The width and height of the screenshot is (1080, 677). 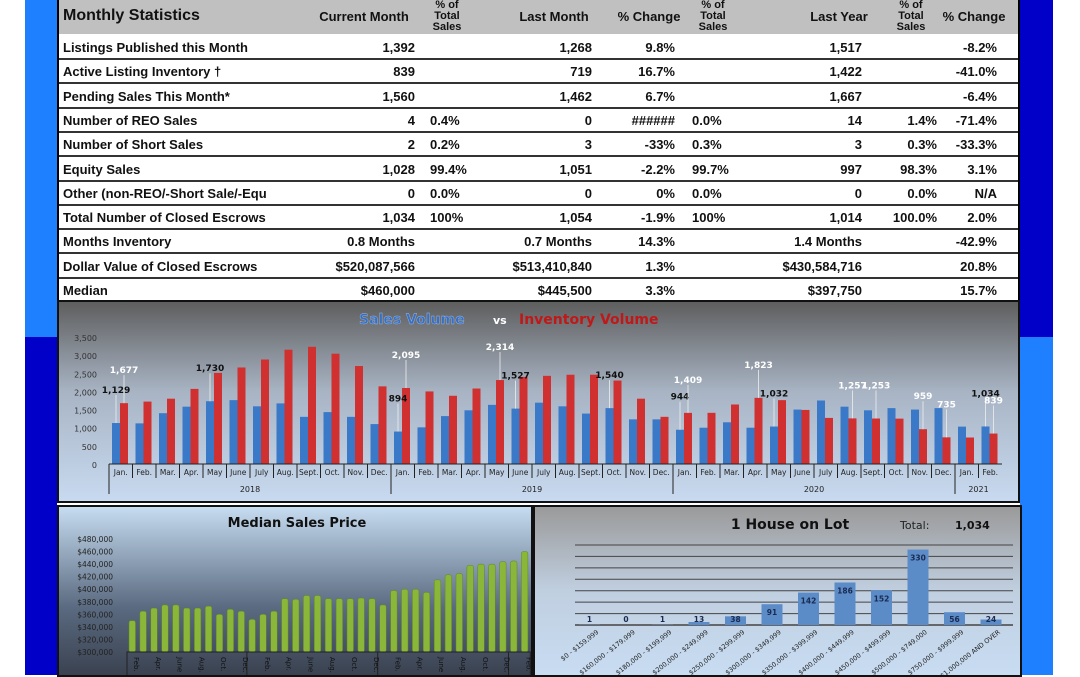 What do you see at coordinates (552, 266) in the screenshot?
I see `cell-last-month: $513,410,840` at bounding box center [552, 266].